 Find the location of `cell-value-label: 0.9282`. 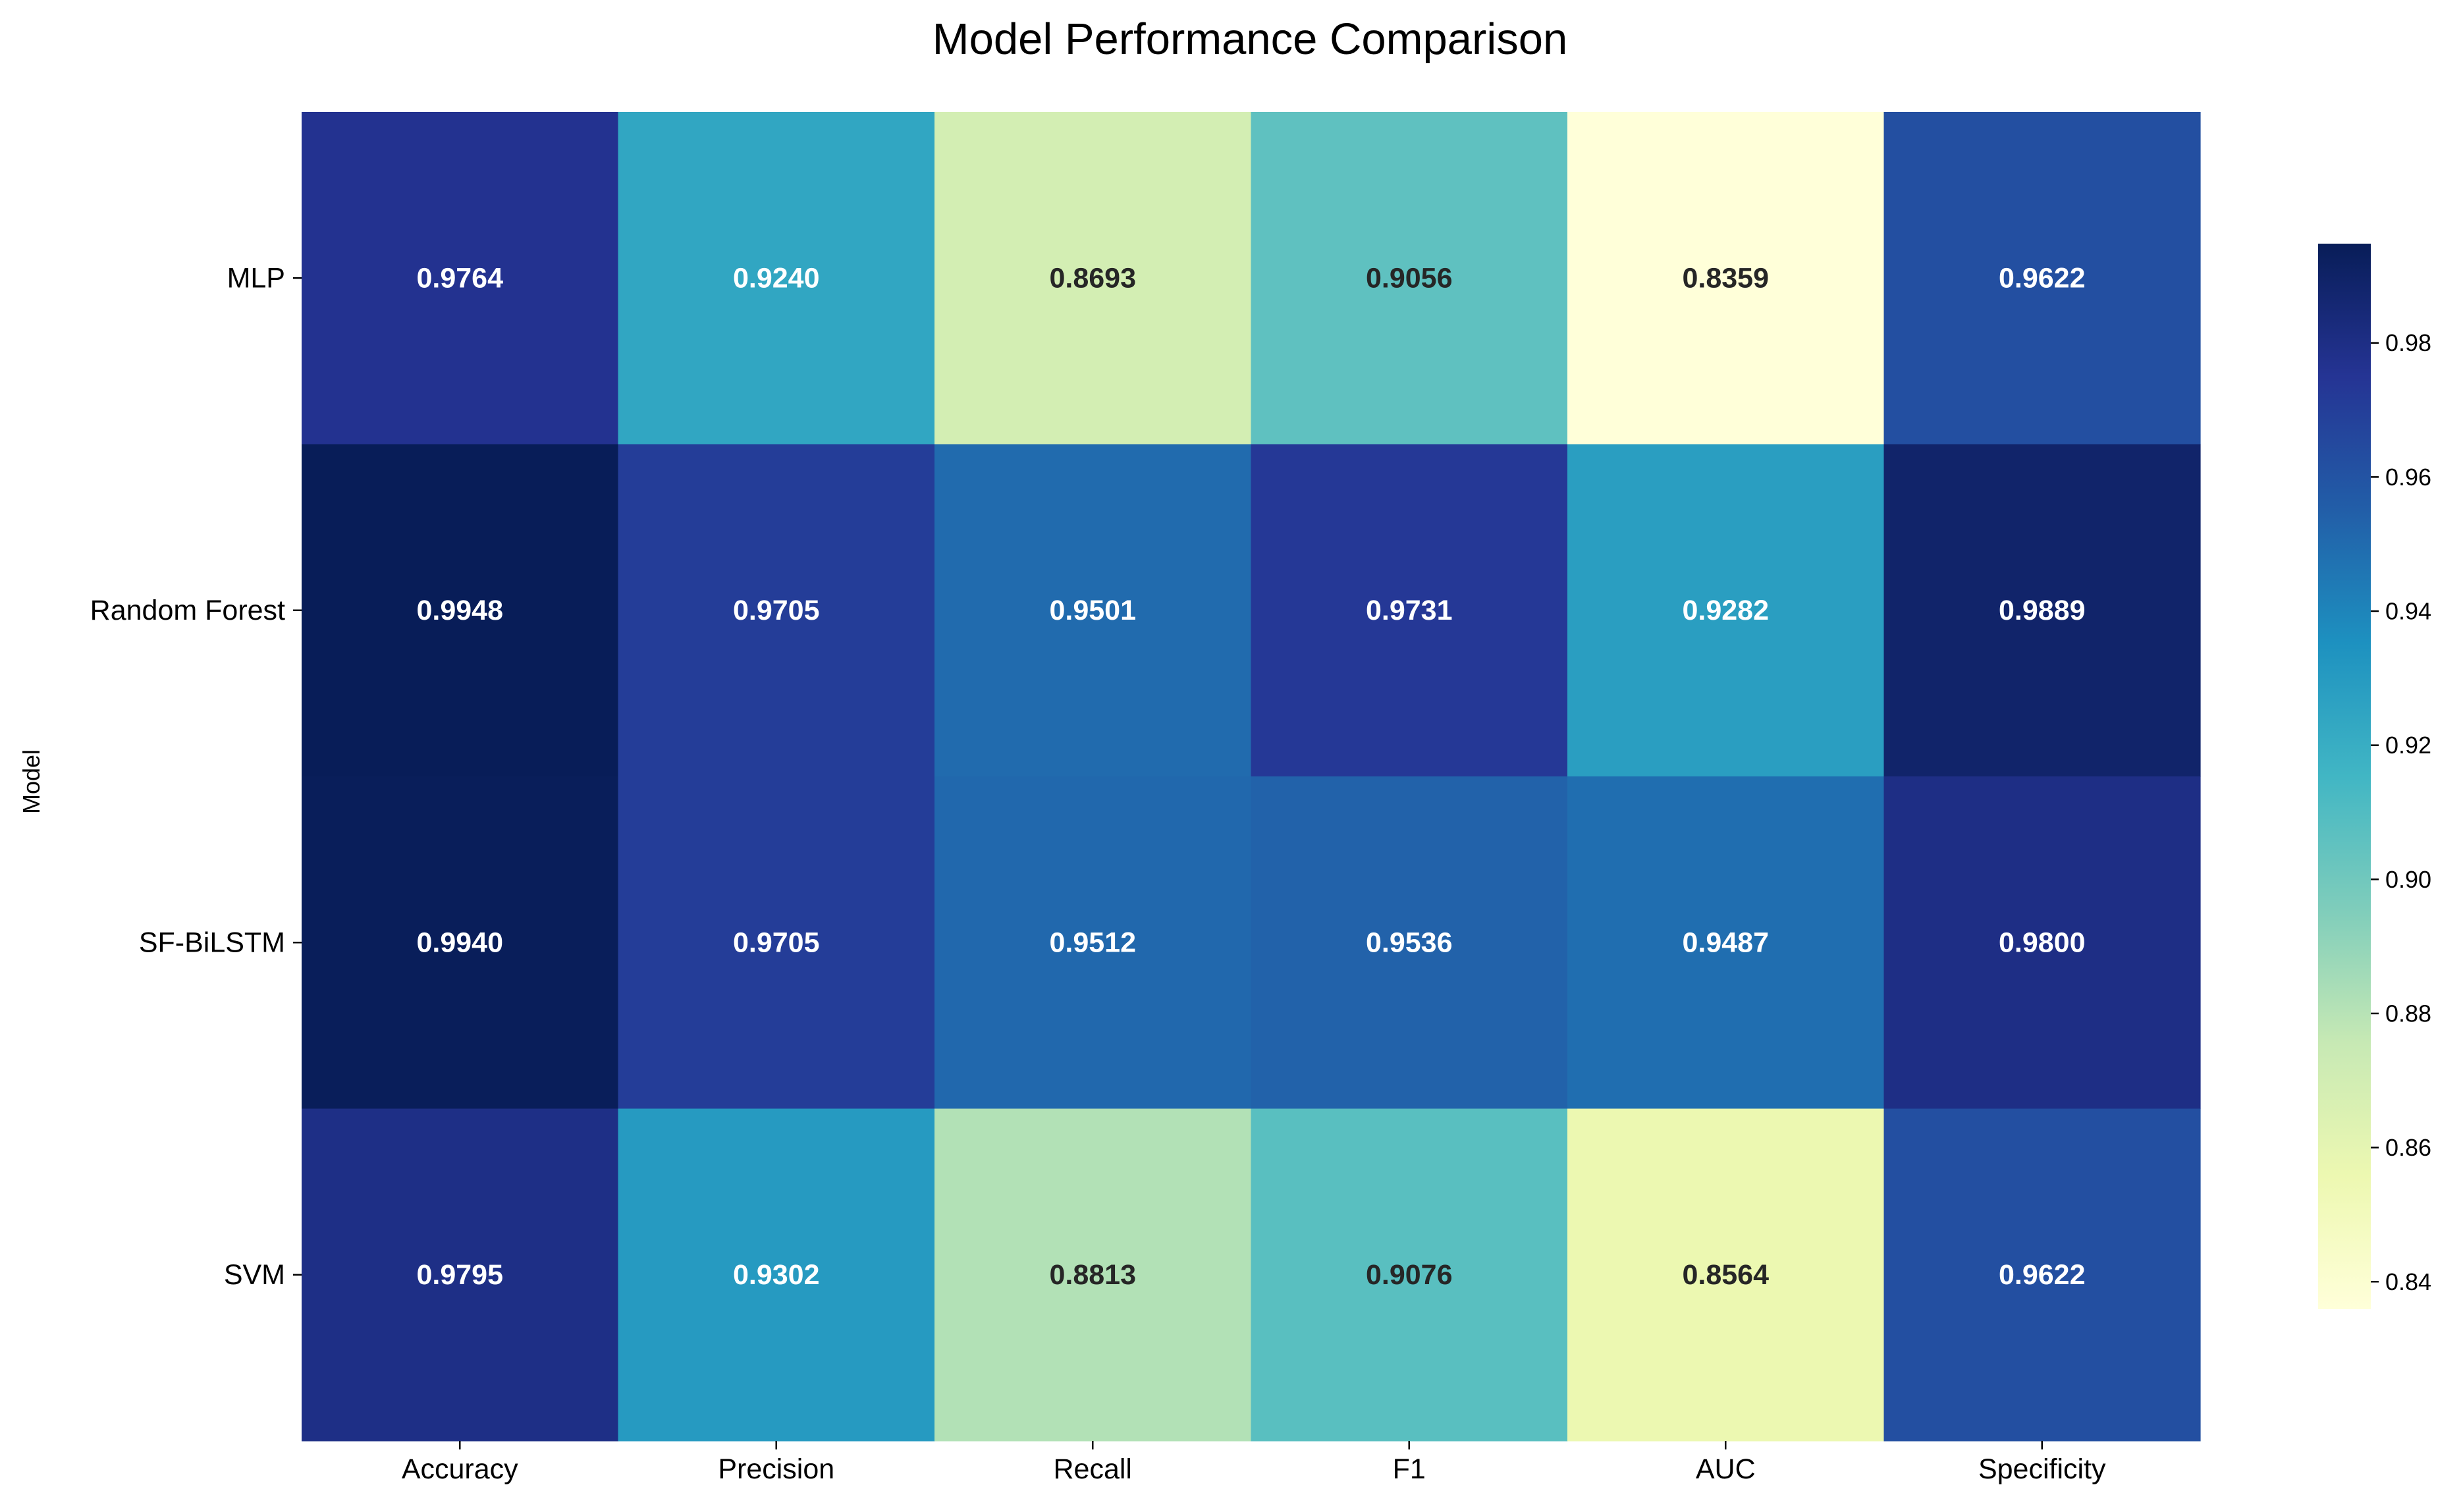

cell-value-label: 0.9282 is located at coordinates (1726, 611).